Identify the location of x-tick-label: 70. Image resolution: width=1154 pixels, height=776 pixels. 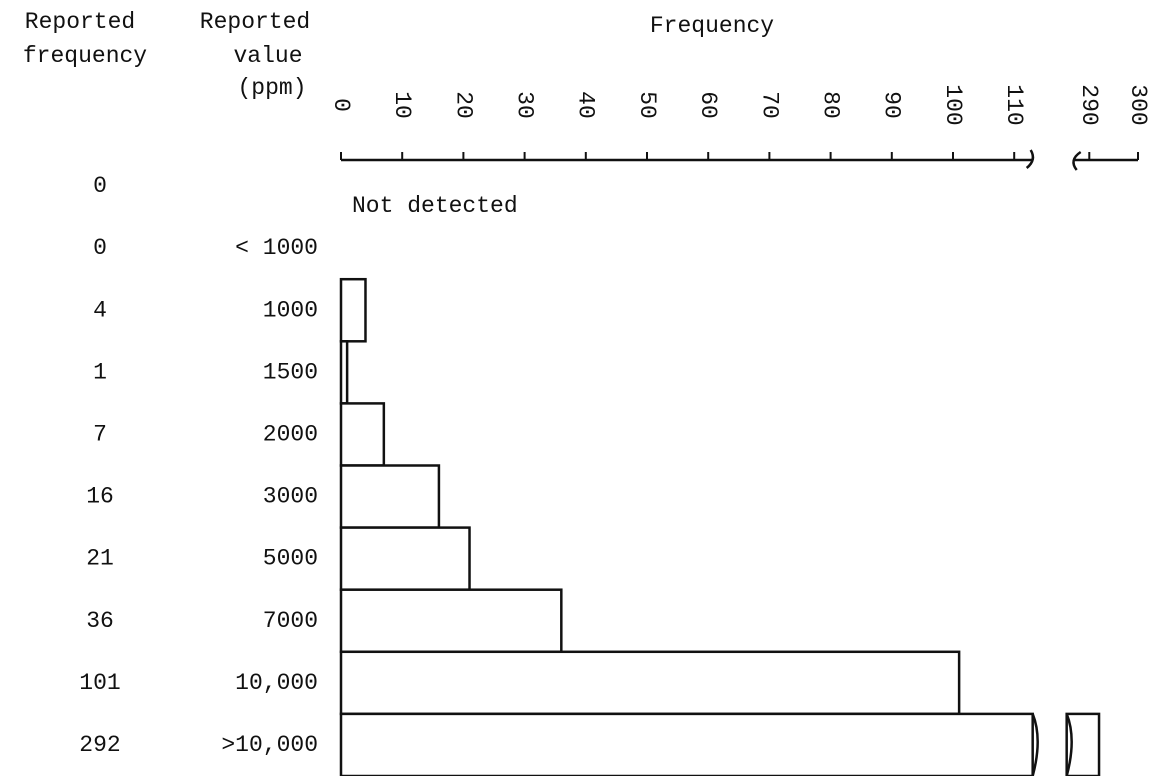
(769, 105).